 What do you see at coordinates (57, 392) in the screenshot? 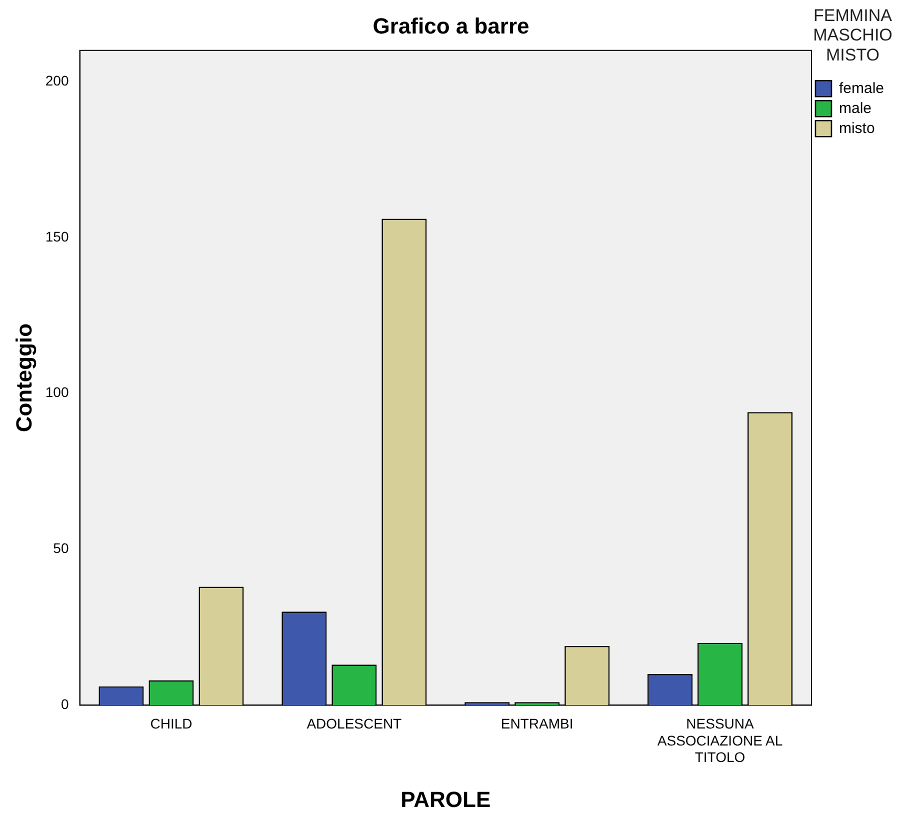
I see `y-tick-label: 100` at bounding box center [57, 392].